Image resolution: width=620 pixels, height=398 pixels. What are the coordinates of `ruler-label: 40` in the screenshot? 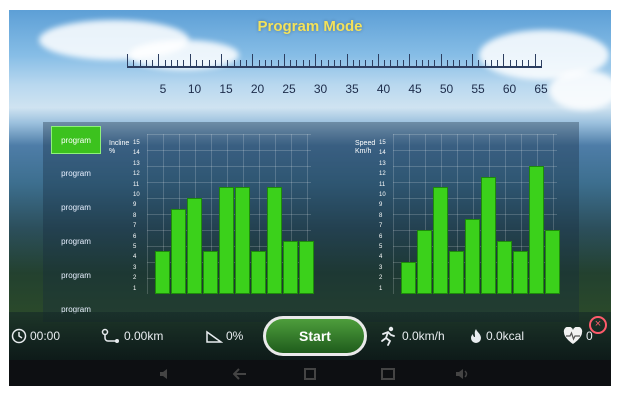 It's located at (383, 89).